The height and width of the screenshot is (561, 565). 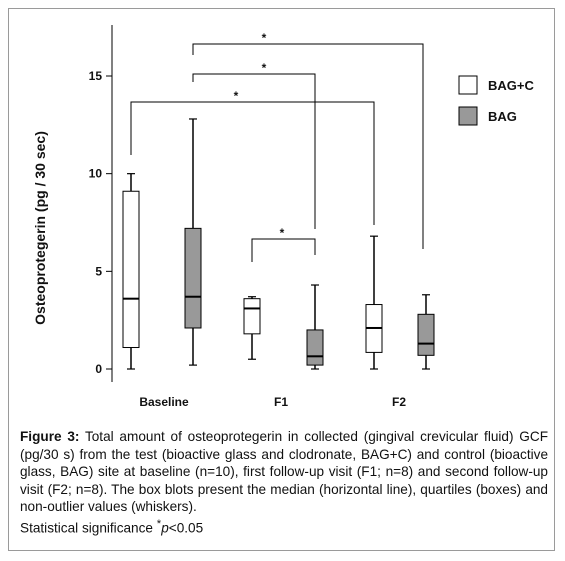 I want to click on y-tick-label-5: 5, so click(x=98, y=271).